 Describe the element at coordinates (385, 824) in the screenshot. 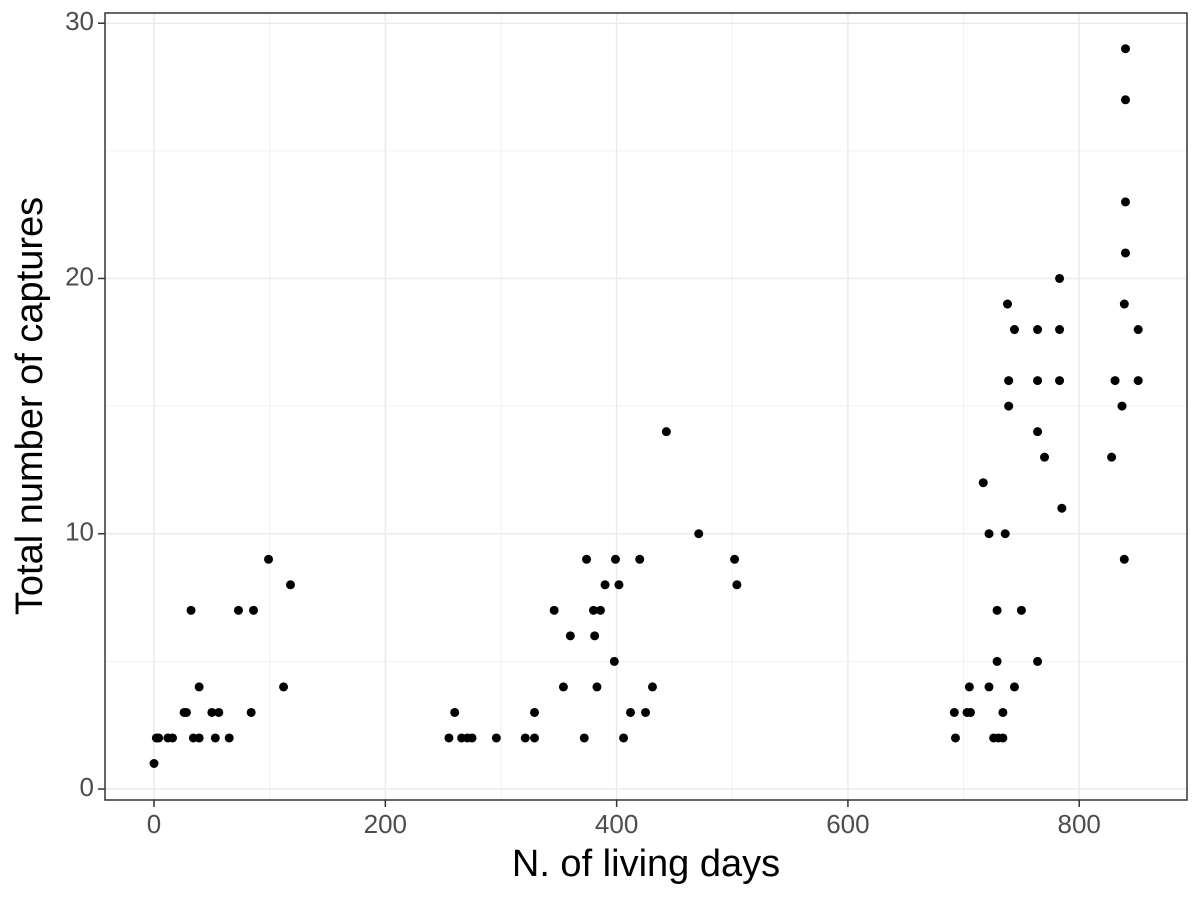

I see `x-tick-label: 200` at that location.